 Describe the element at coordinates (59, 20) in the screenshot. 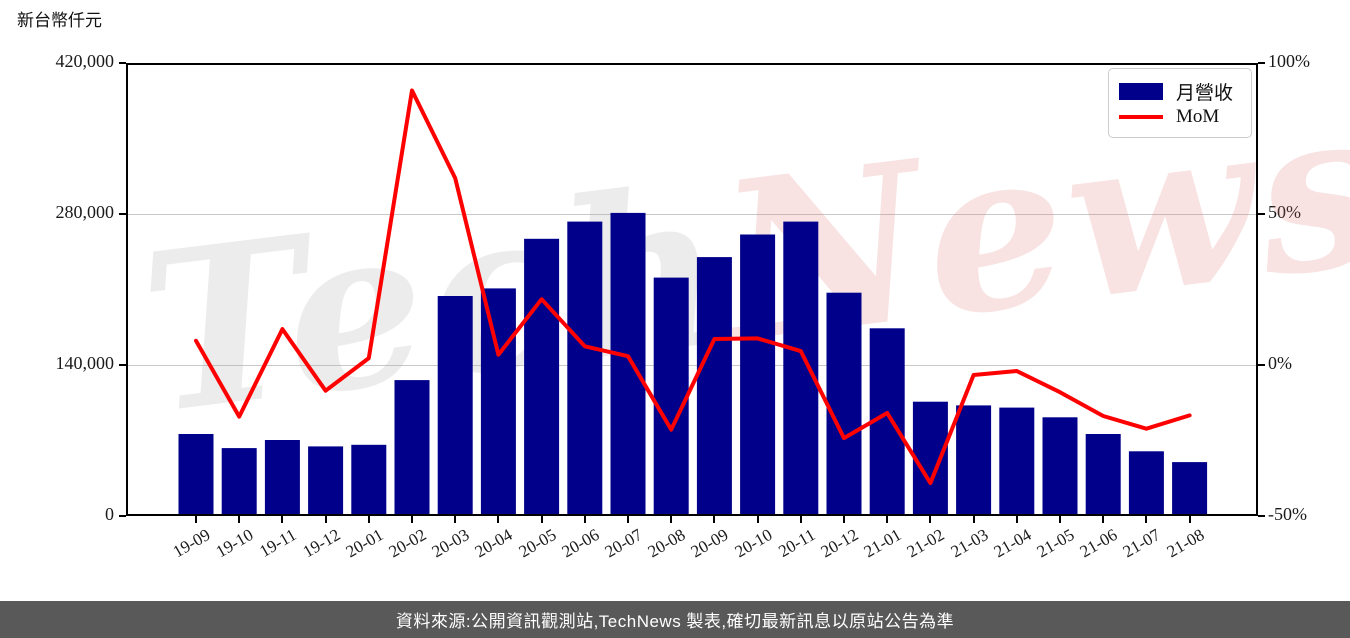

I see `y-axis-unit-title: 新台幣仟元` at that location.